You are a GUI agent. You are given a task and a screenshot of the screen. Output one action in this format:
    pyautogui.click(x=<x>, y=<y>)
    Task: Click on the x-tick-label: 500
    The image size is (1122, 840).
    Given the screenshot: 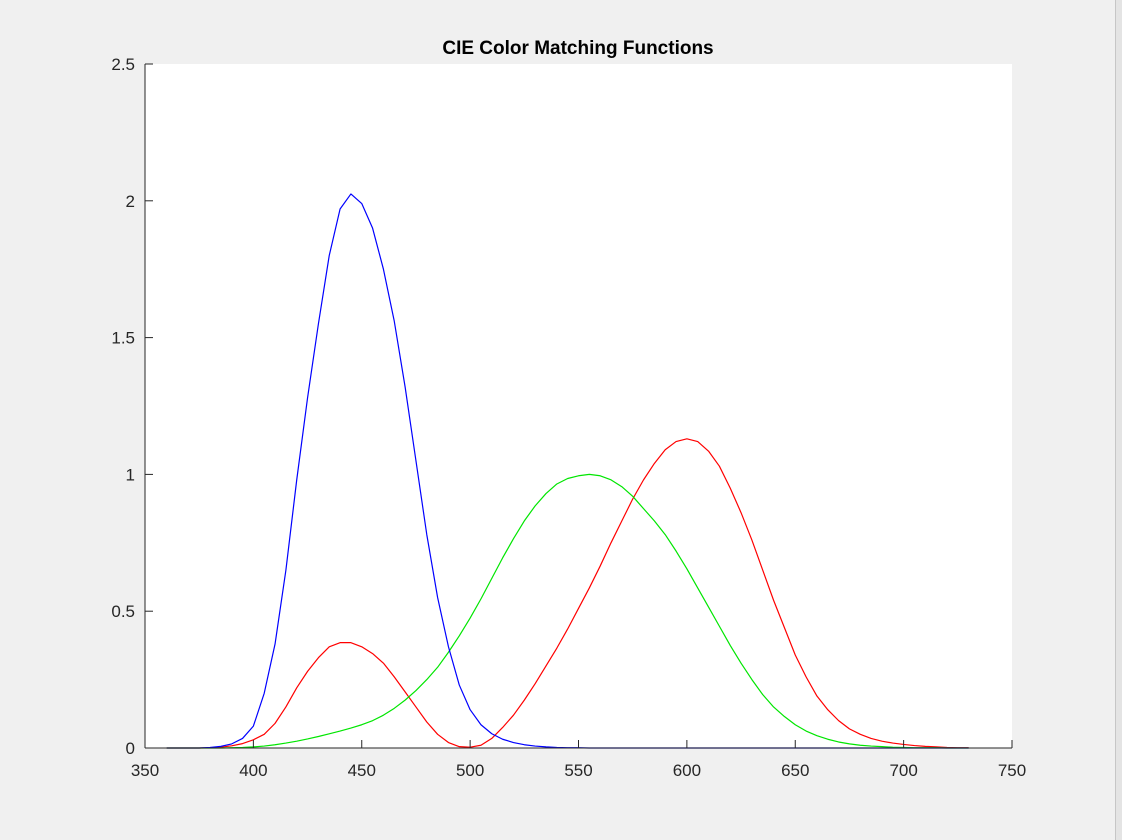 What is the action you would take?
    pyautogui.click(x=470, y=770)
    